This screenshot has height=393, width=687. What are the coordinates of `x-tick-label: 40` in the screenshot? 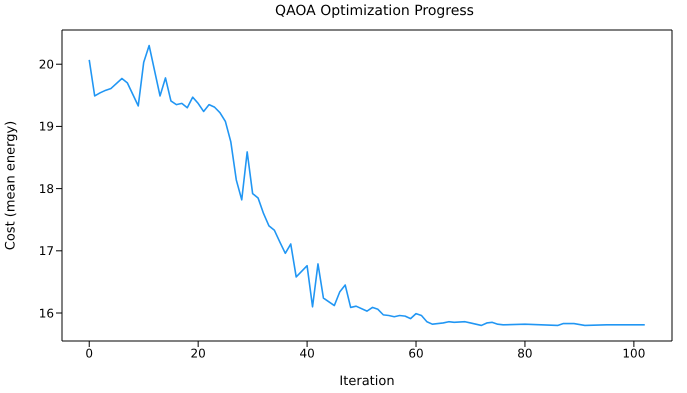 It's located at (307, 353).